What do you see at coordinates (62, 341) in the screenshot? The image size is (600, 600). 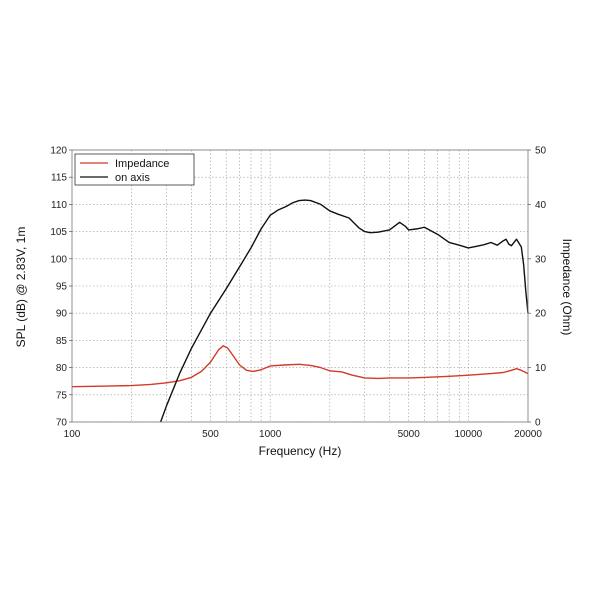 I see `left-tick-label: 85` at bounding box center [62, 341].